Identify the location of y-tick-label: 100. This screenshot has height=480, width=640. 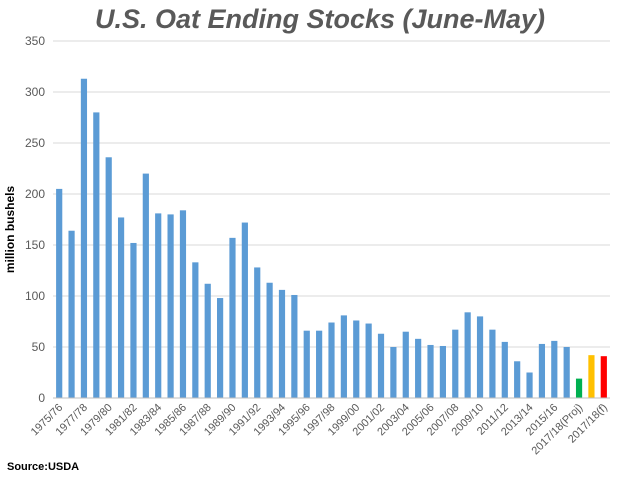
(35, 296).